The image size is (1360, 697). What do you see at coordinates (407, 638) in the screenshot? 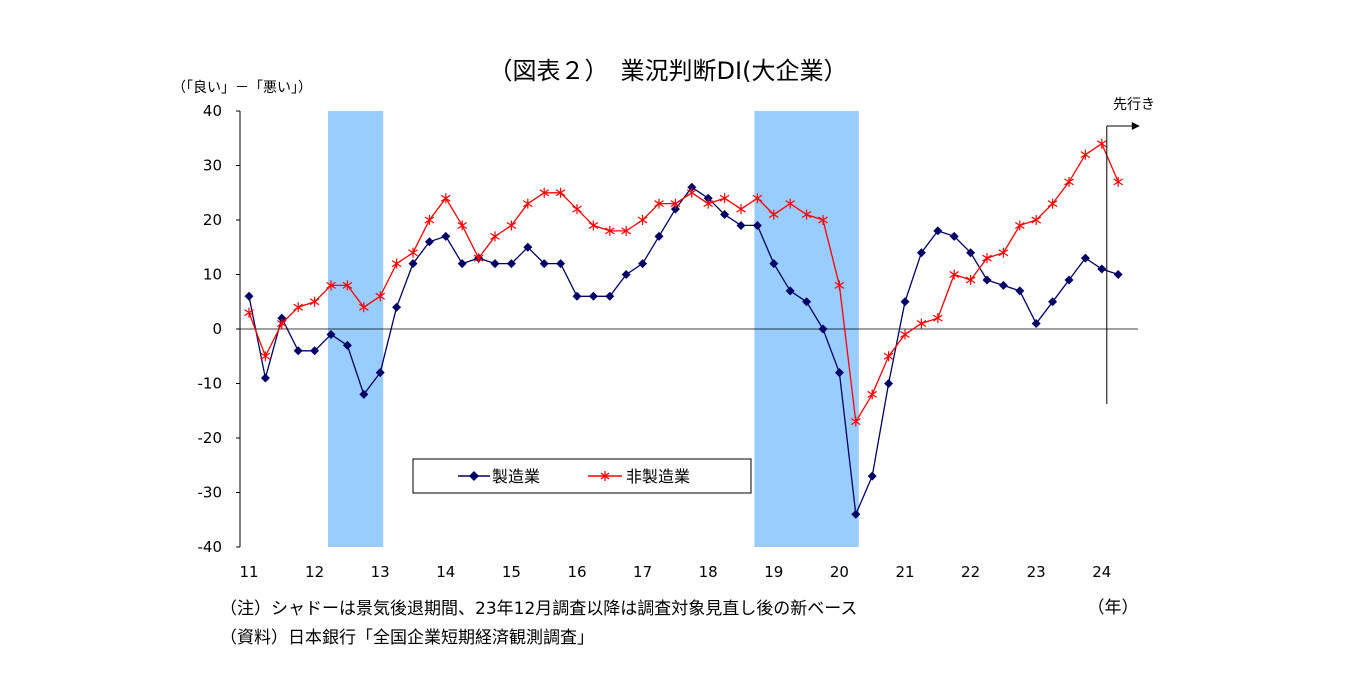
I see `note-source: （資料）日本銀行「全国企業短期経済観測調査」` at bounding box center [407, 638].